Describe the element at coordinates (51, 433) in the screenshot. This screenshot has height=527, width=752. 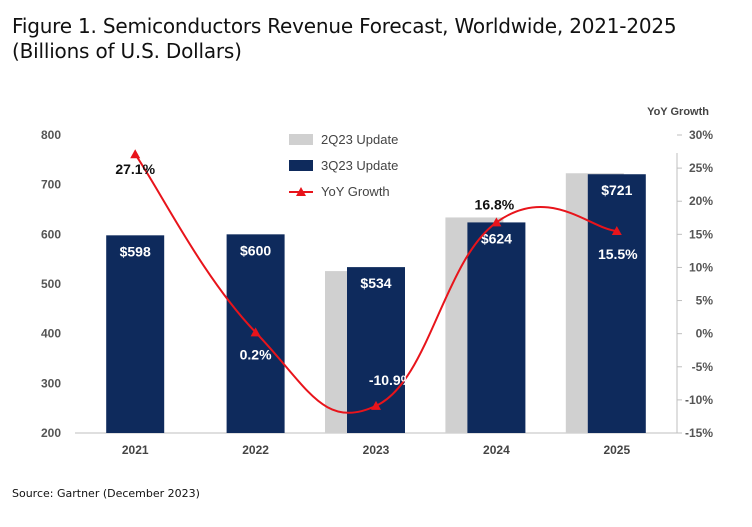
I see `left-axis-tick-label: 200` at that location.